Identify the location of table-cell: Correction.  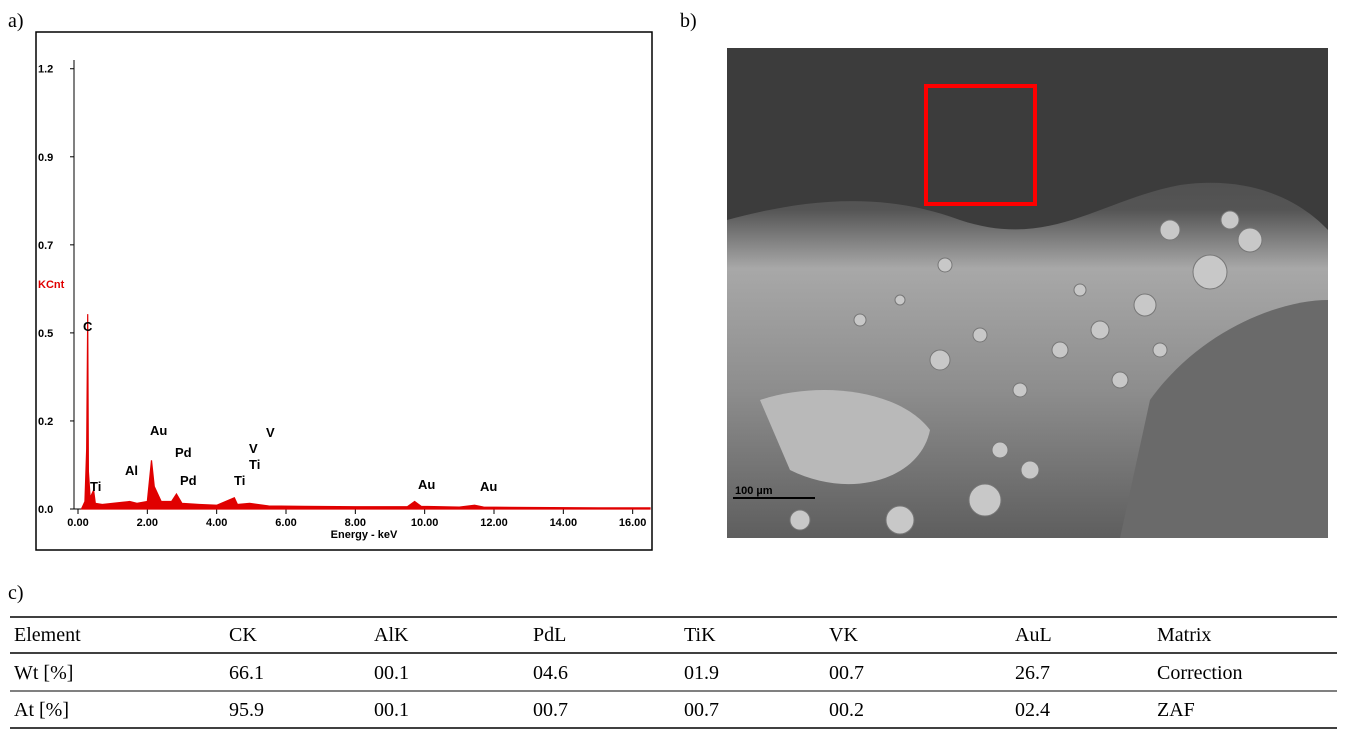
(1200, 673).